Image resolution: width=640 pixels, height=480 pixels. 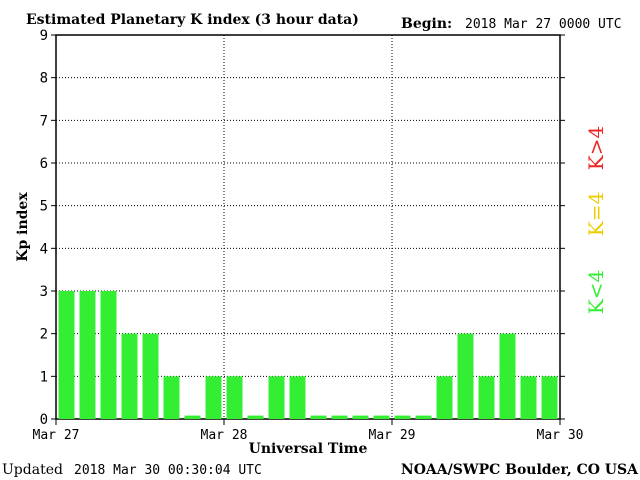 I want to click on x-tick-label: Mar 30, so click(x=560, y=435).